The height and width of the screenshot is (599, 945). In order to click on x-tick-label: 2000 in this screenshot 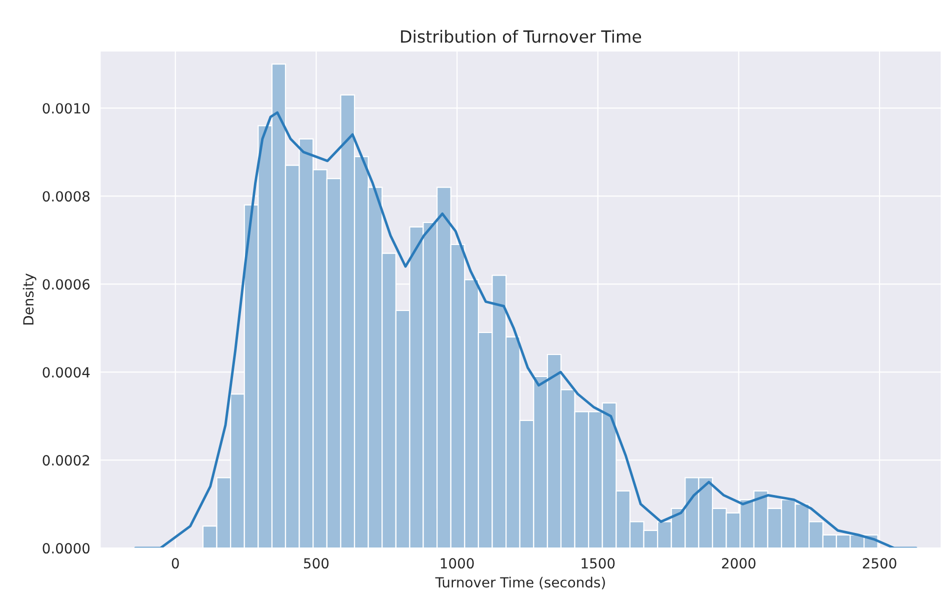, I will do `click(739, 563)`.